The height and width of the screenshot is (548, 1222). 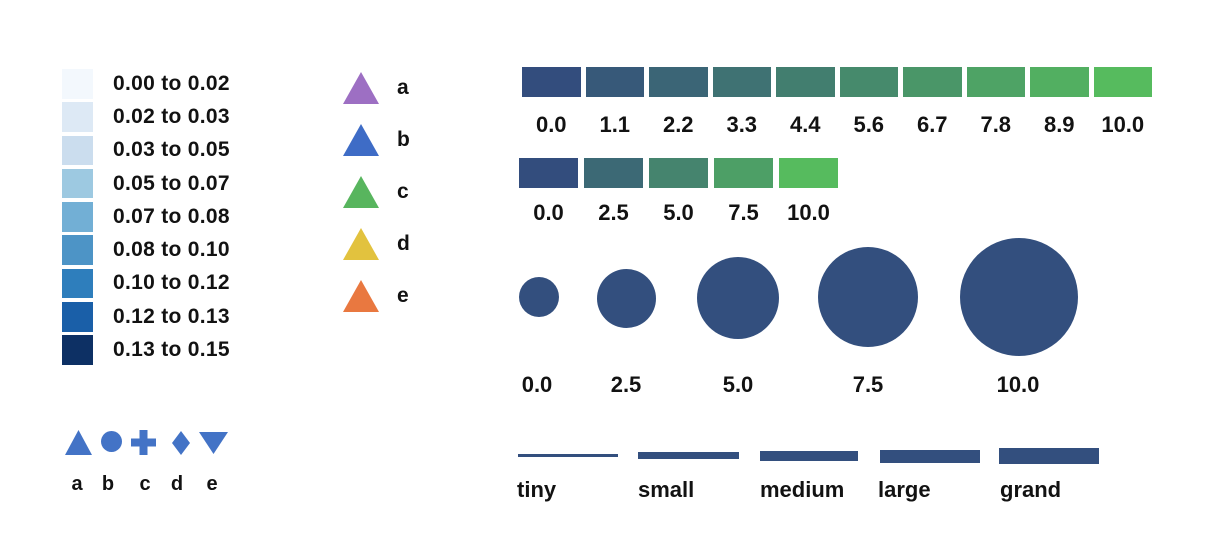 I want to click on ramp-5-tick-labels: 0.0 2.5 5.0 7.5 10.0, so click(x=678, y=213).